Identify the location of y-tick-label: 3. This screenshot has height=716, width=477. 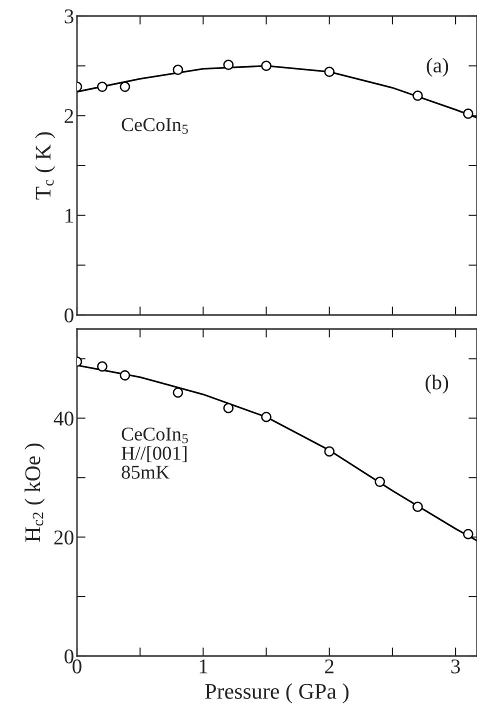
(69, 16).